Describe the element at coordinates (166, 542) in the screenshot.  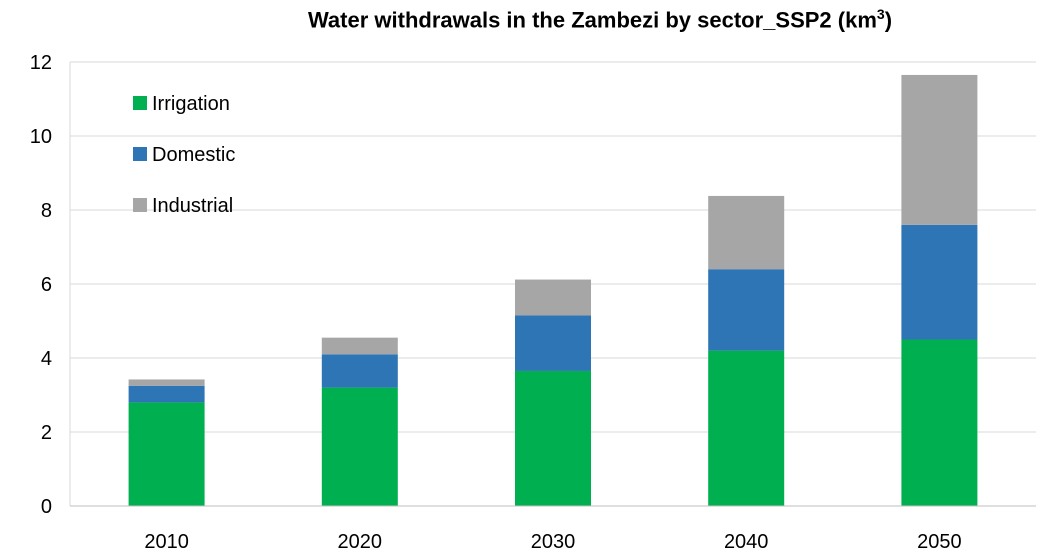
I see `x-tick-label: 2010` at that location.